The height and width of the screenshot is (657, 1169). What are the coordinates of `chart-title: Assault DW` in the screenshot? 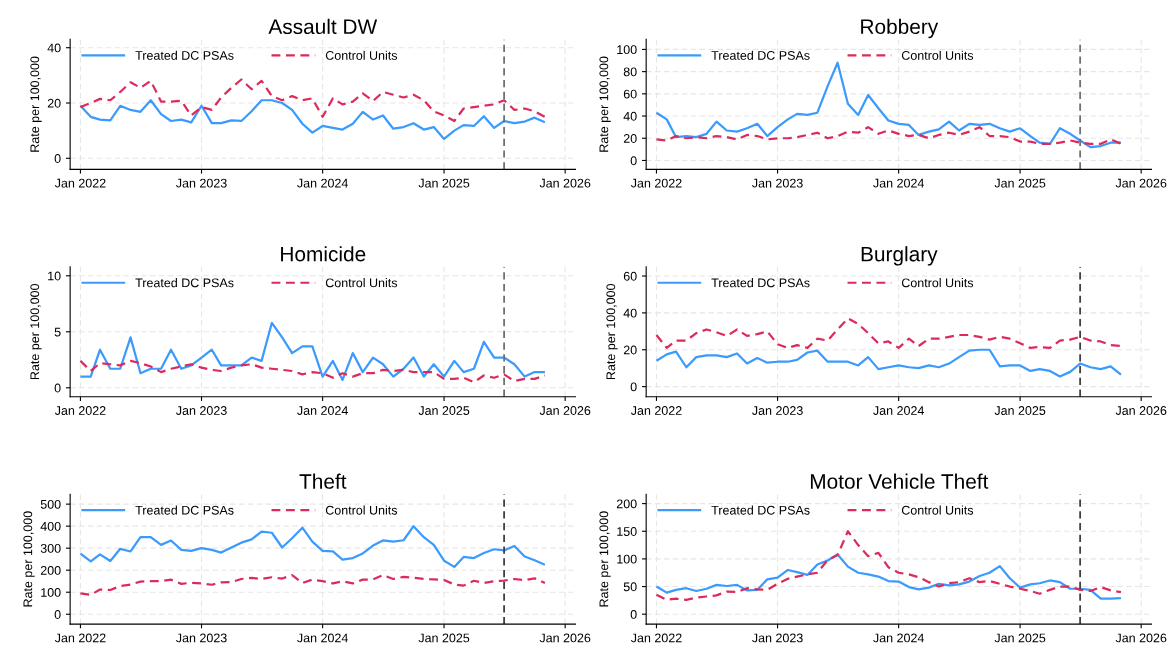 It's located at (323, 26).